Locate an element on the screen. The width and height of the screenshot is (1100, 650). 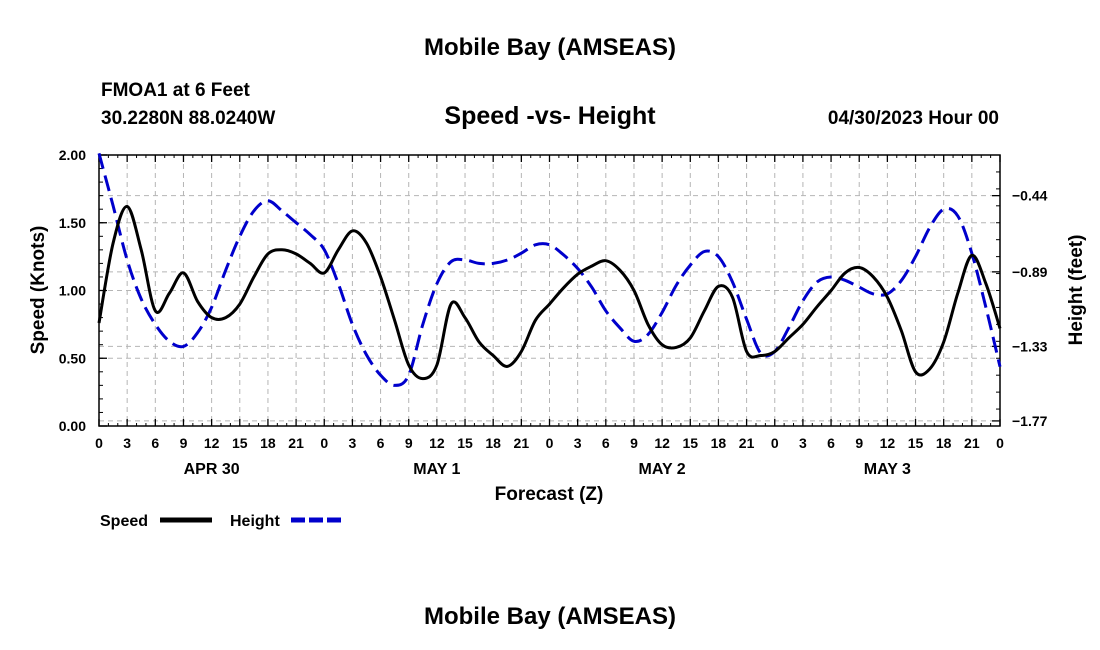
y-axis-left: 0.00 0.50 1.00 1.50 2.00 is located at coordinates (83, 290).